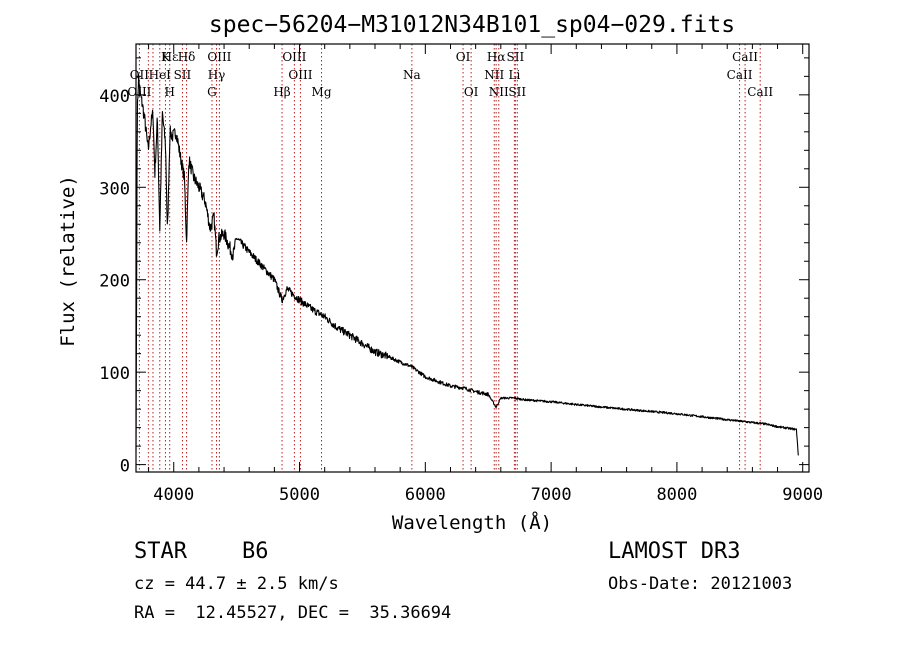 The width and height of the screenshot is (900, 649). What do you see at coordinates (700, 584) in the screenshot?
I see `observation-date: Obs-Date: 20121003` at bounding box center [700, 584].